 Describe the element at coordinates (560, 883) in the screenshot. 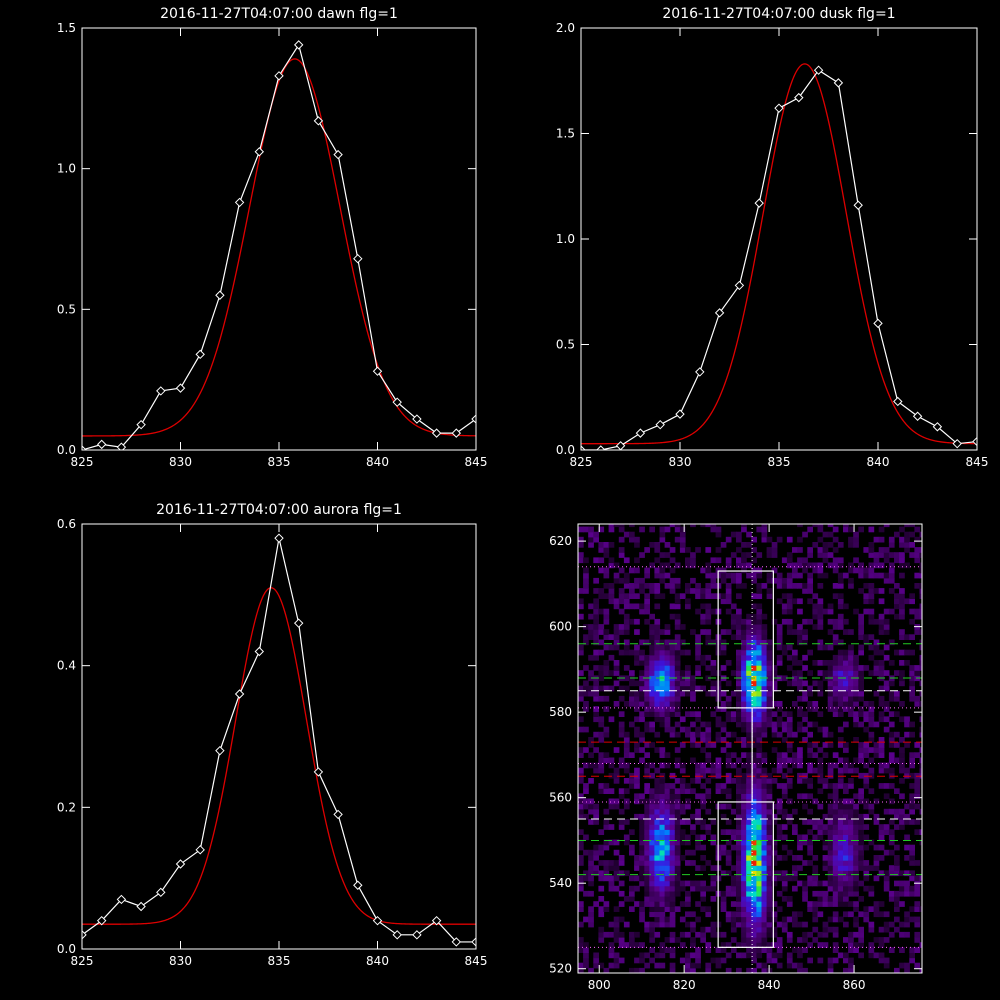

I see `y-tick-label: 540` at that location.